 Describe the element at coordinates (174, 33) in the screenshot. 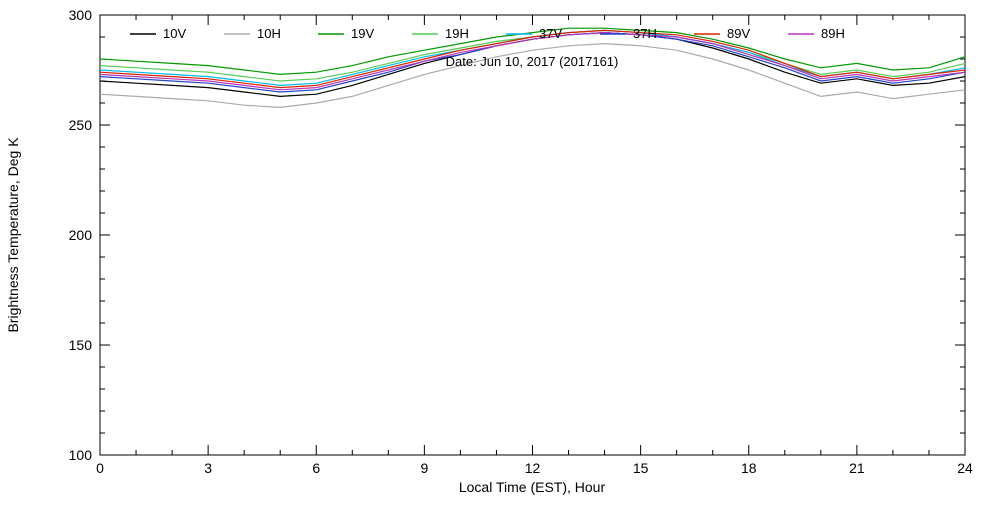

I see `legend-label-10V: 10V` at that location.